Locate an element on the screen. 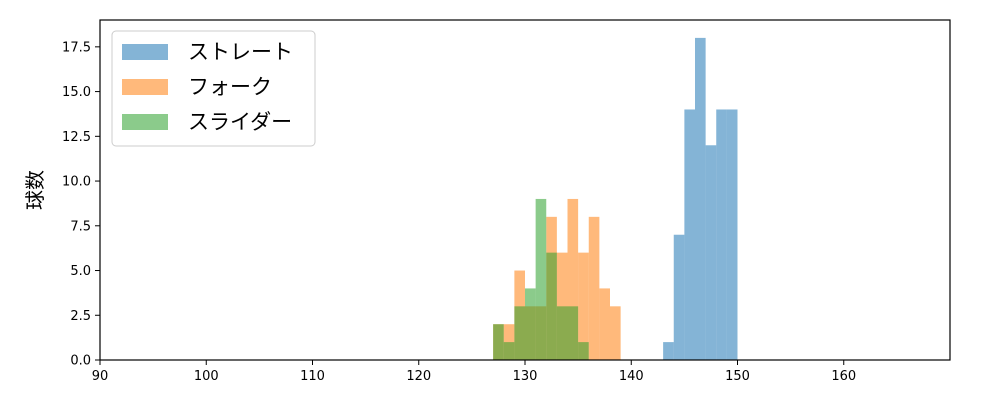 Image resolution: width=1000 pixels, height=400 pixels. legend-label-2: スライダー is located at coordinates (240, 122).